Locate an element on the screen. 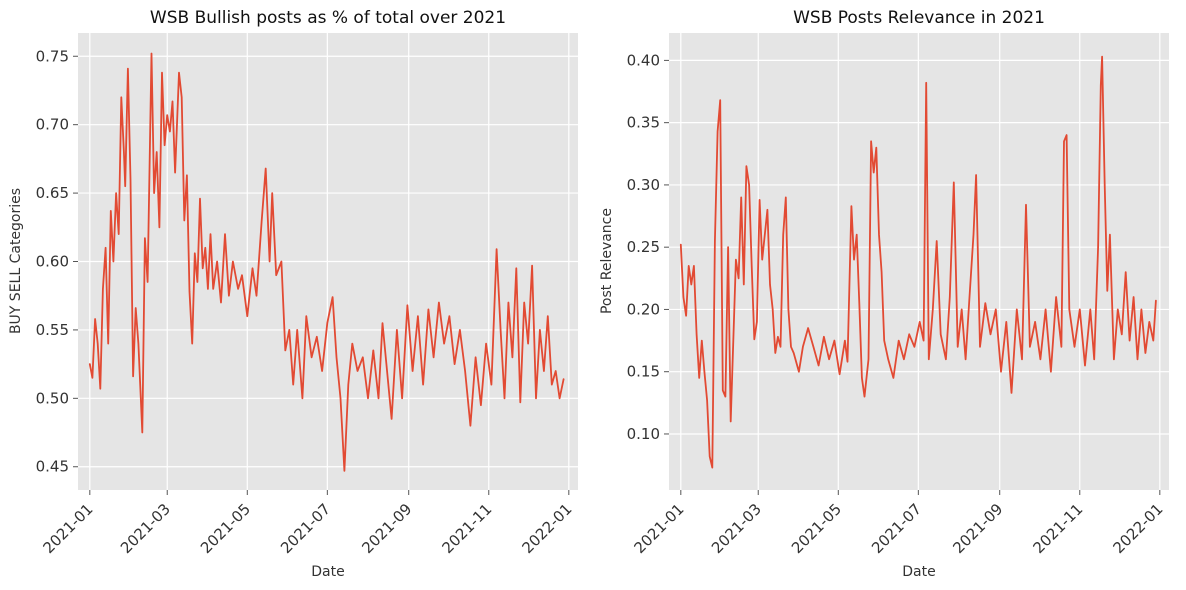 The image size is (1186, 590). y-tick-label: 0.45 is located at coordinates (52, 467).